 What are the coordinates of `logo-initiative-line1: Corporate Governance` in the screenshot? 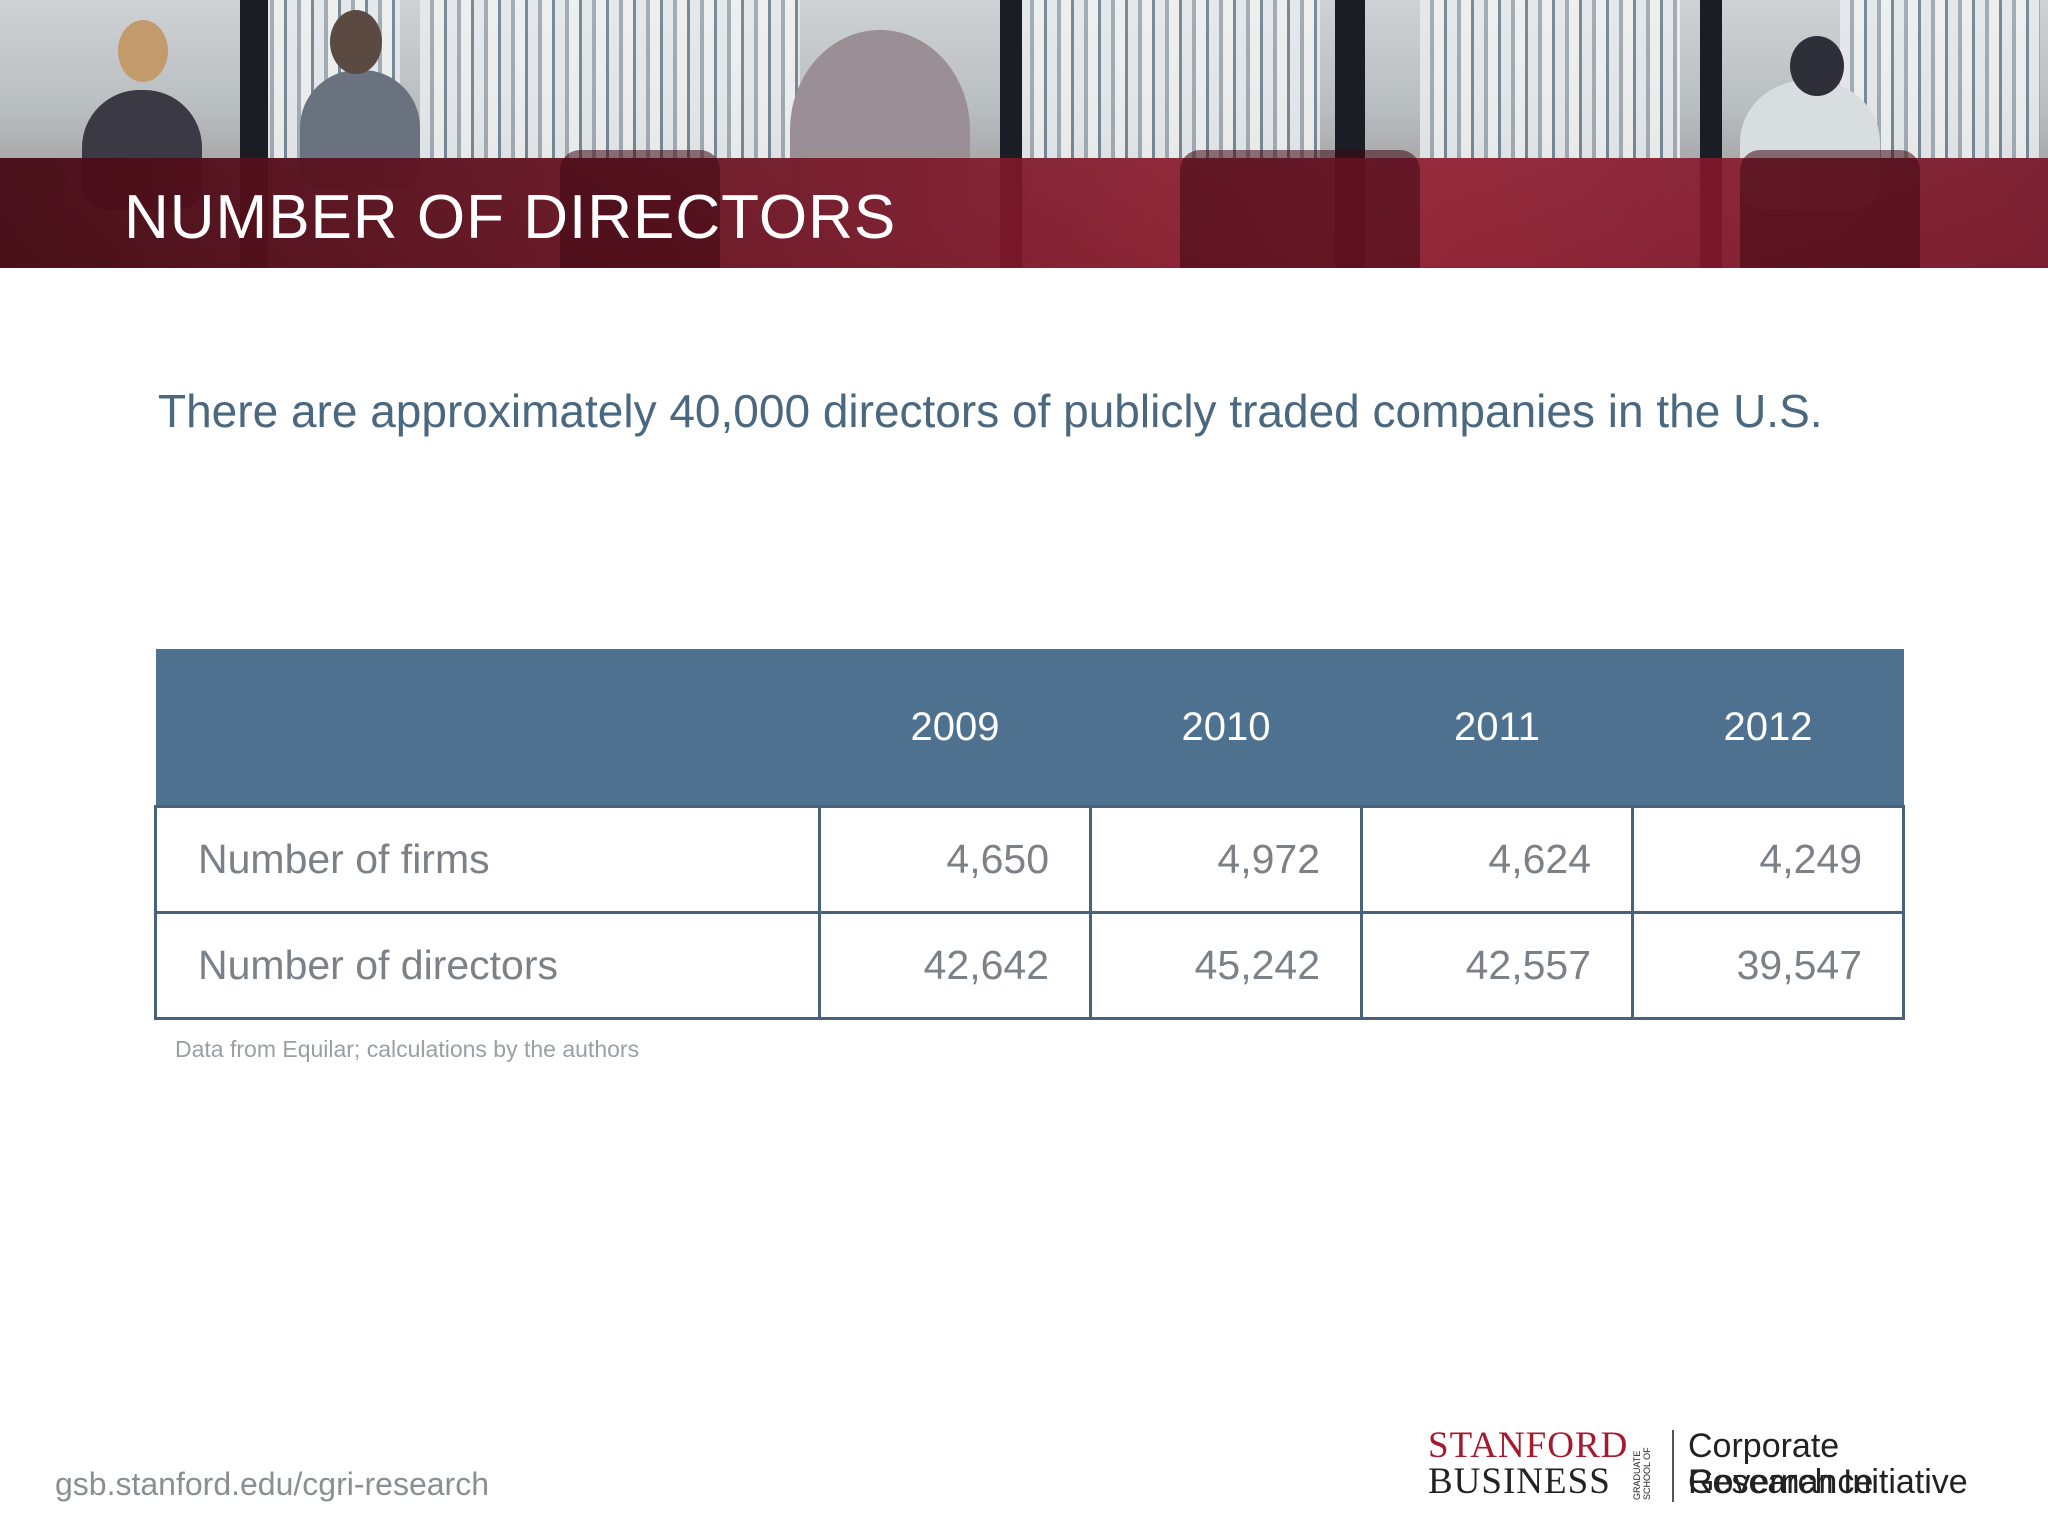 It's located at (1781, 1464).